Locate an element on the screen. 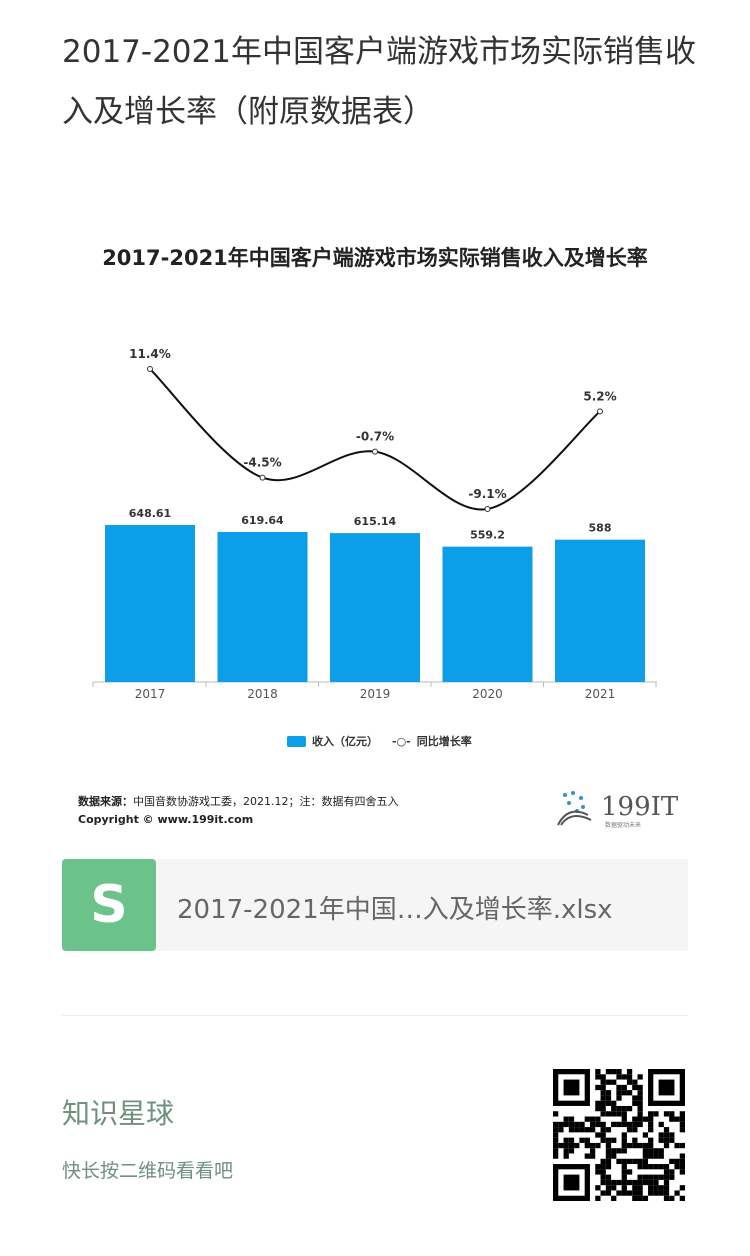  promo-subtitle: 快长按二维码看看吧 is located at coordinates (148, 1171).